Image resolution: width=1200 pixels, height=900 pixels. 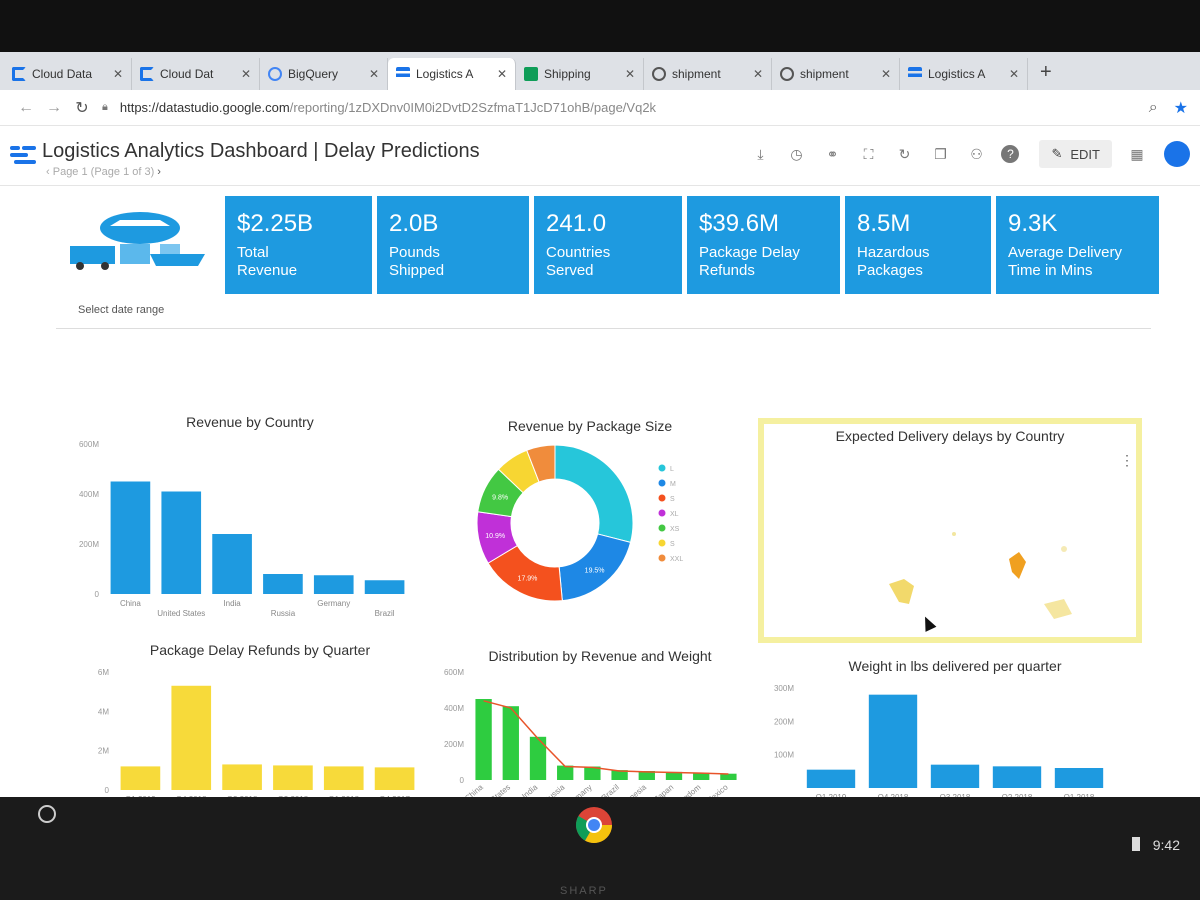 What do you see at coordinates (836, 74) in the screenshot?
I see `tab-shipment-2: shipment ✕` at bounding box center [836, 74].